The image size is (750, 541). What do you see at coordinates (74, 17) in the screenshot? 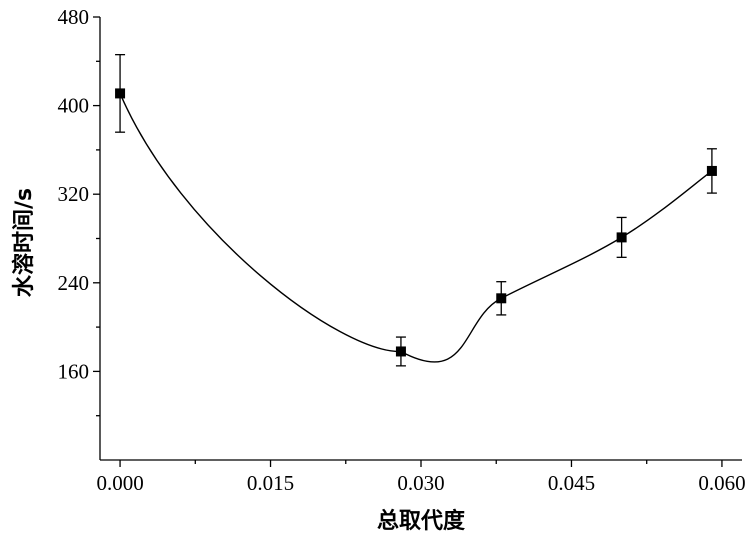
I see `y-tick-label: 480` at bounding box center [74, 17].